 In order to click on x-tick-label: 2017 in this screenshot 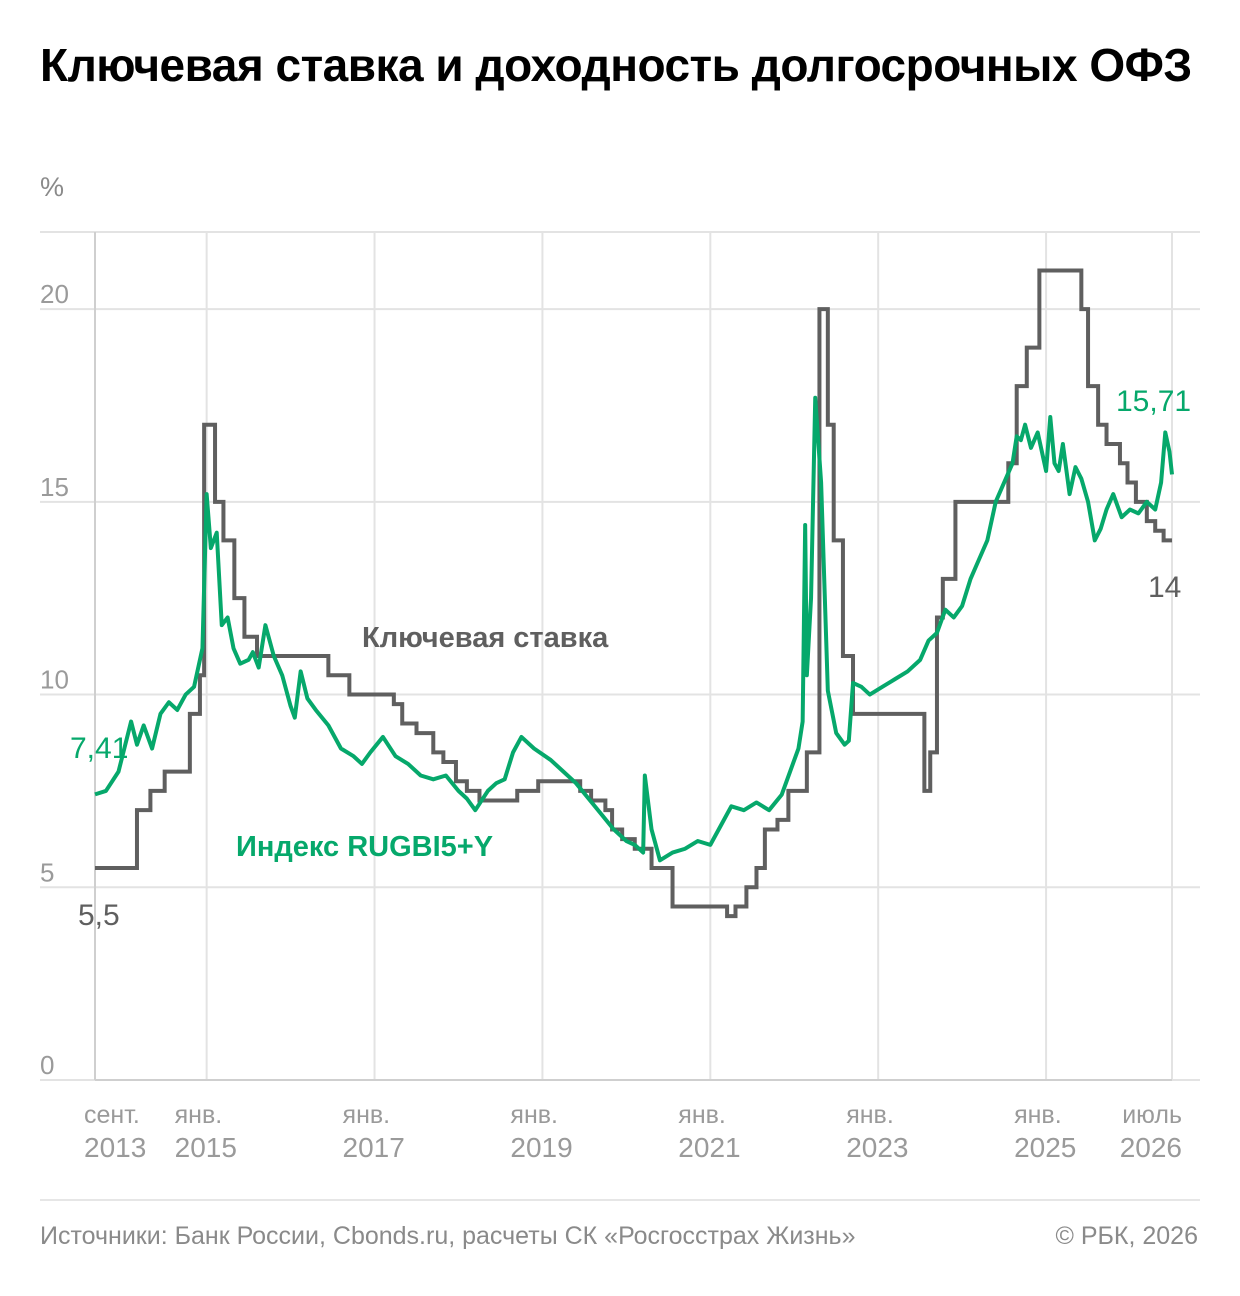, I will do `click(374, 1147)`.